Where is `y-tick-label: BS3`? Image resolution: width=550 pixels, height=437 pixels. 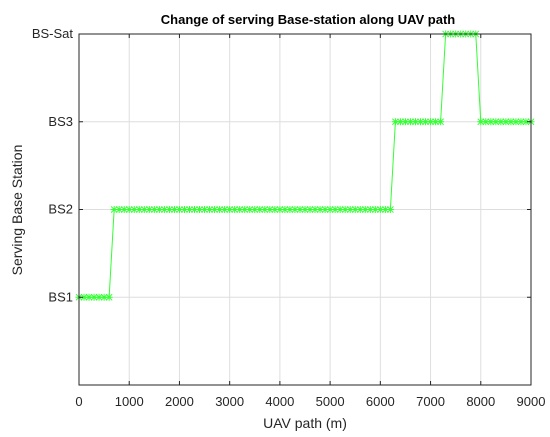 y-tick-label: BS3 is located at coordinates (60, 121).